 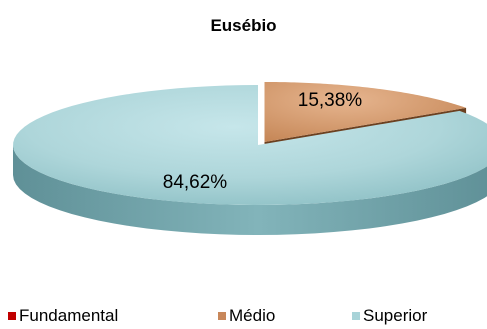 I want to click on legend-item-medio: Médio, so click(x=246, y=316).